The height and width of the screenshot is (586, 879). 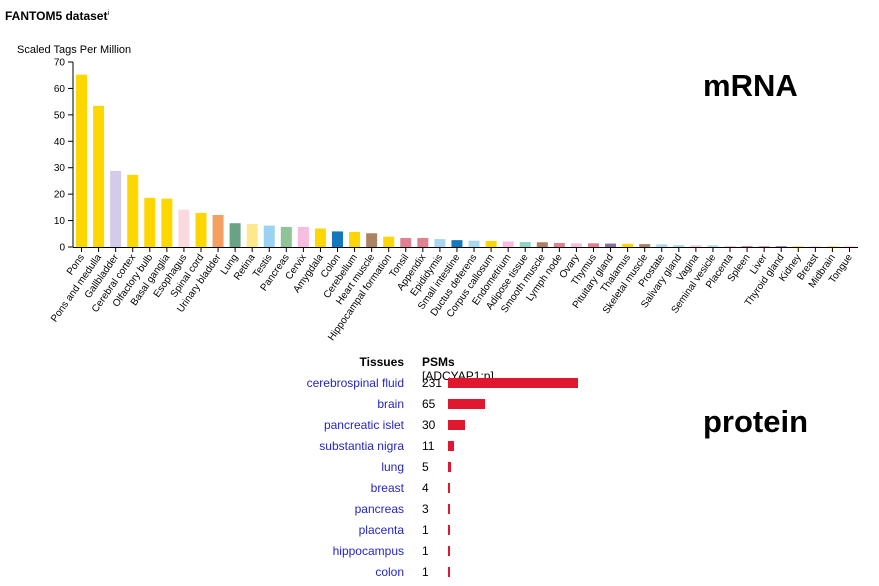 I want to click on tissue-link: cerebrospinal fluid, so click(x=355, y=383).